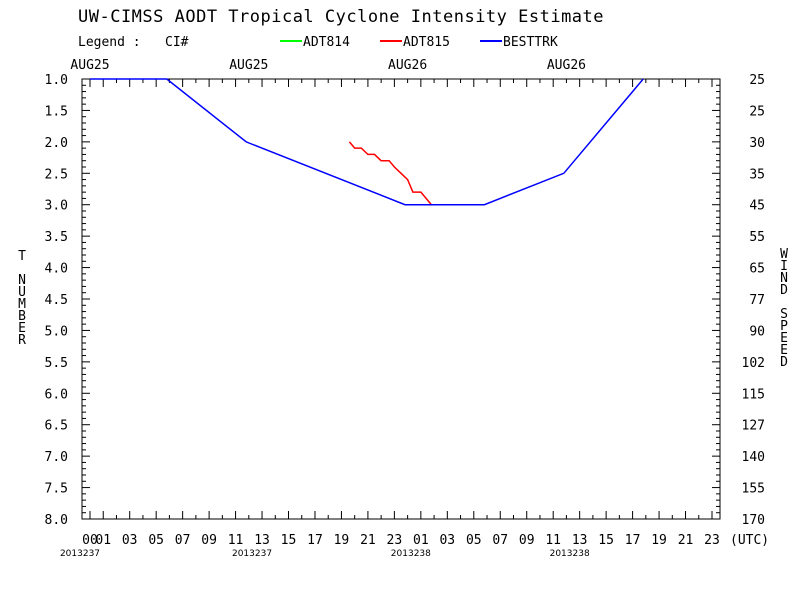  Describe the element at coordinates (22, 340) in the screenshot. I see `y-left-title-char: R` at that location.